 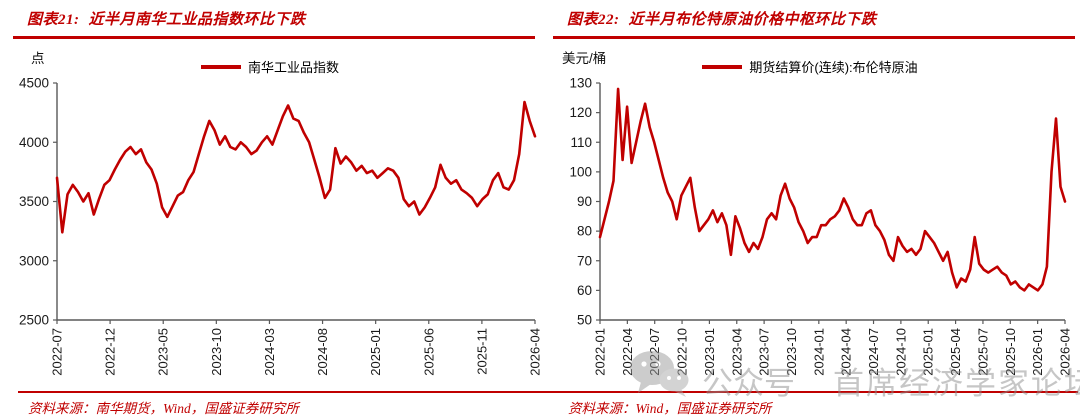 I want to click on svg-text: 2022-04, so click(x=627, y=352).